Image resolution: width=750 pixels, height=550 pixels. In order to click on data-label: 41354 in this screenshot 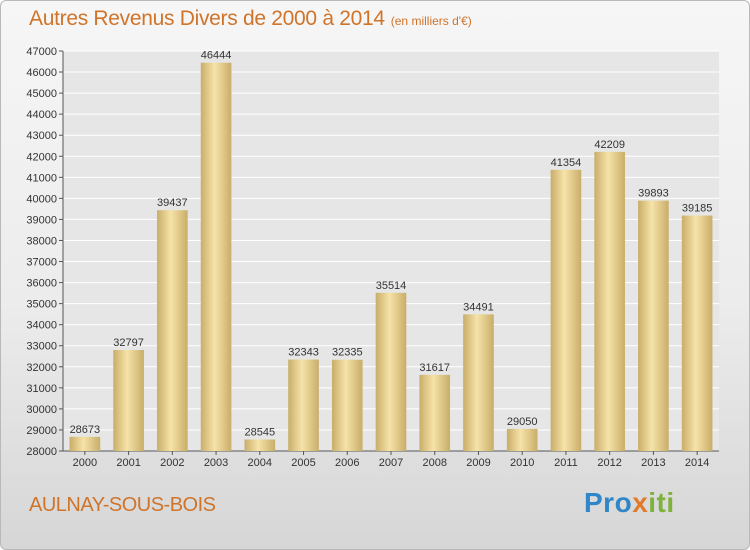, I will do `click(566, 163)`.